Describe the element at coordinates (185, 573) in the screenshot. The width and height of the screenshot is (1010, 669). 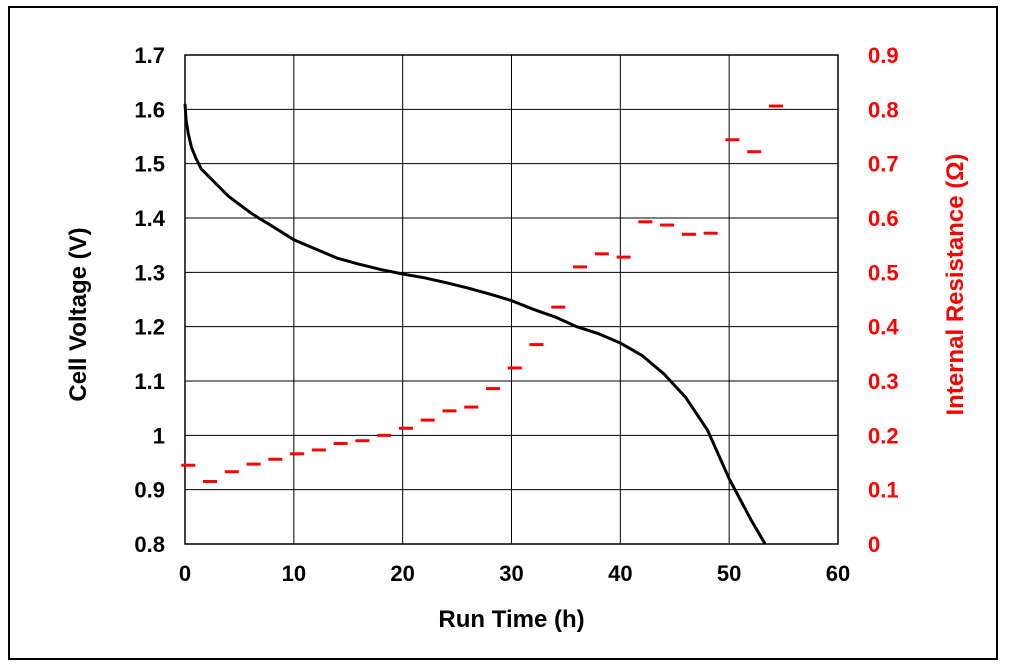
I see `x-tick-label: 0` at that location.